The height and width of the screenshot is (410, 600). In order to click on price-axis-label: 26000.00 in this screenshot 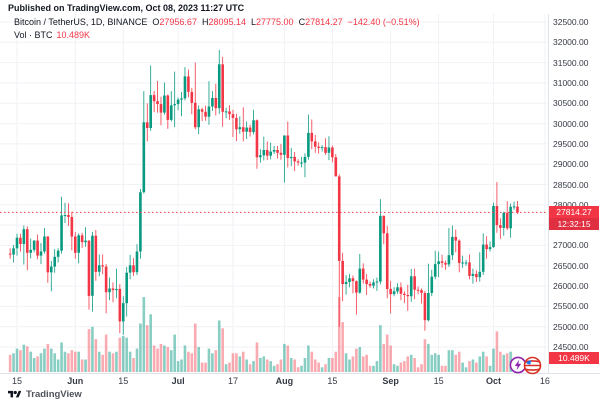, I will do `click(571, 286)`.